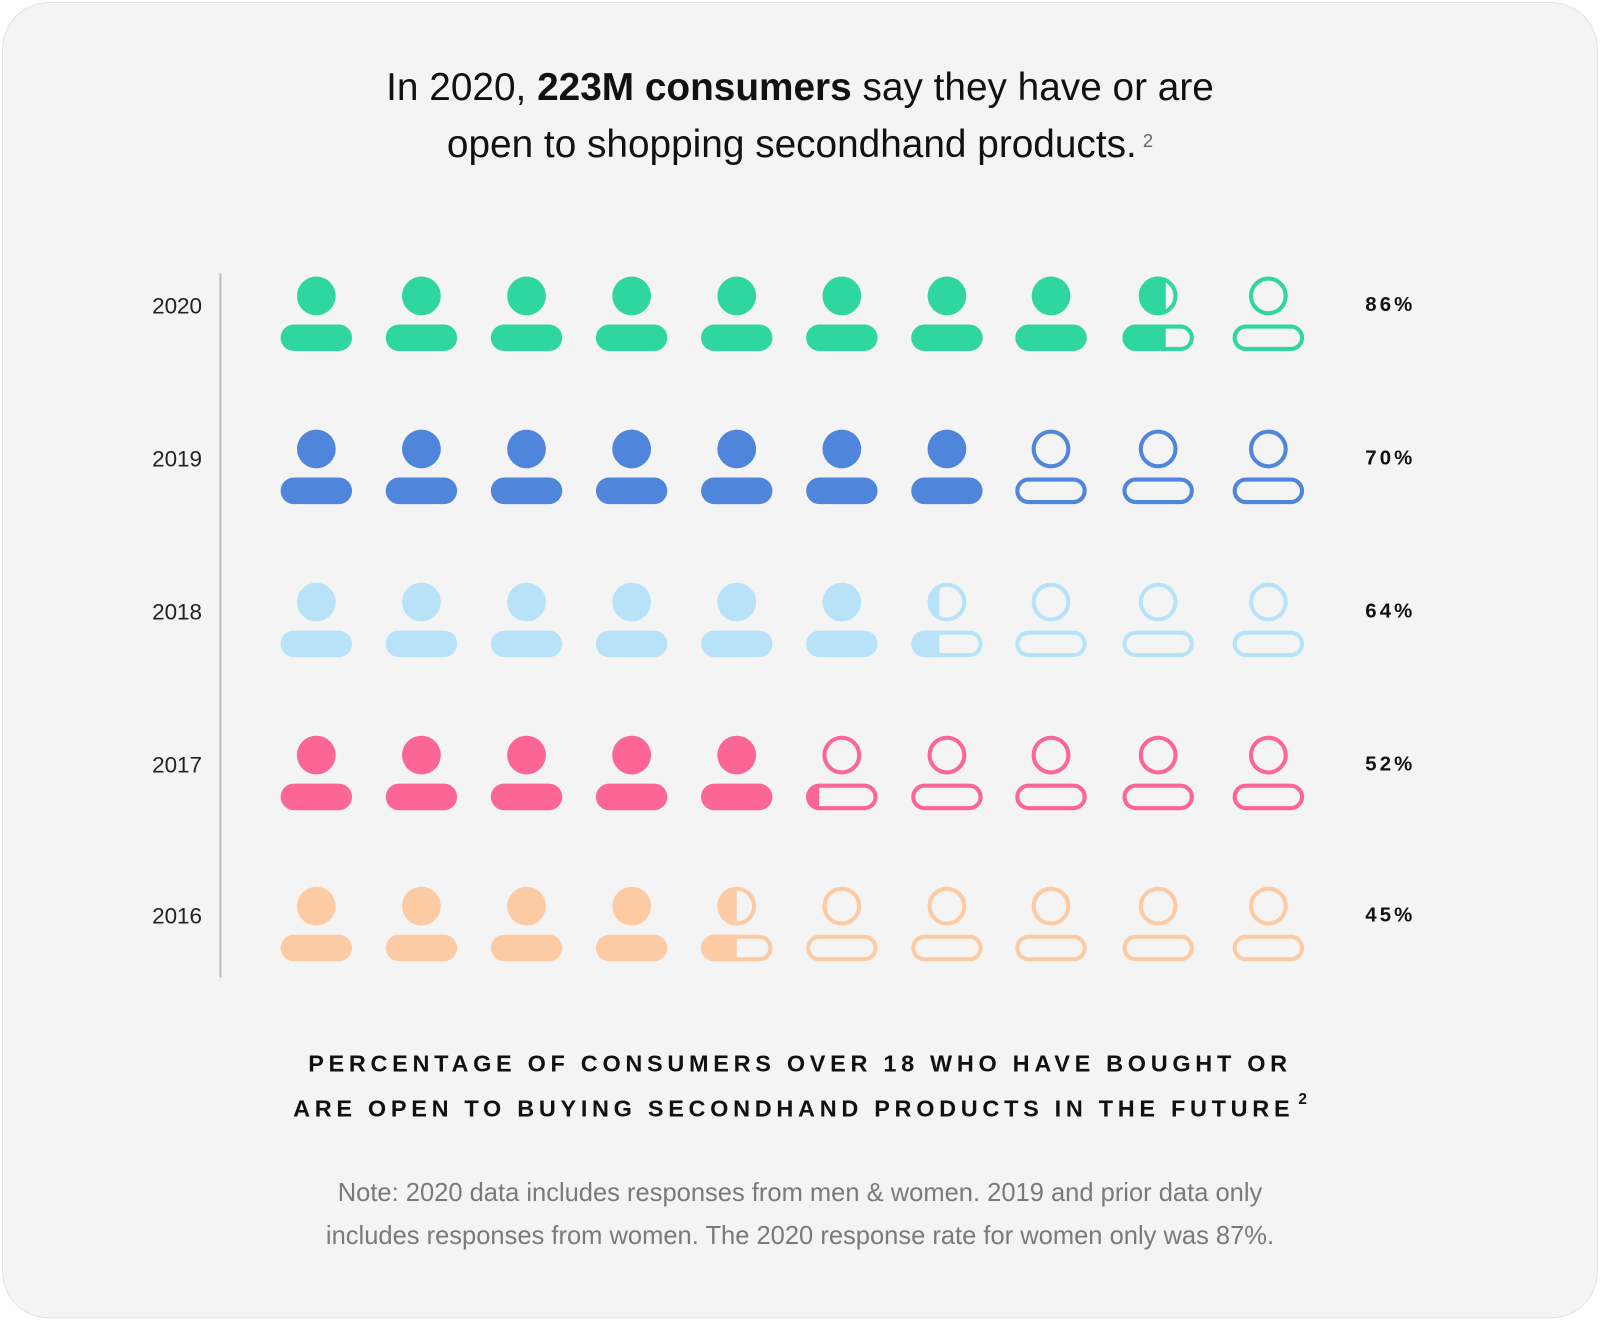  I want to click on percent-label: 64%, so click(1390, 611).